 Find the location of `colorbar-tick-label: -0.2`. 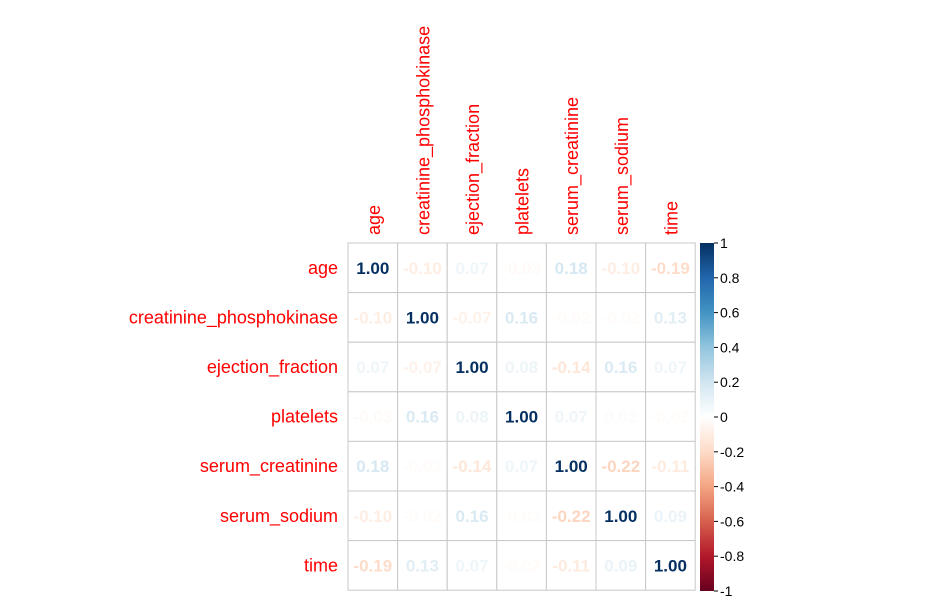

colorbar-tick-label: -0.2 is located at coordinates (732, 452).